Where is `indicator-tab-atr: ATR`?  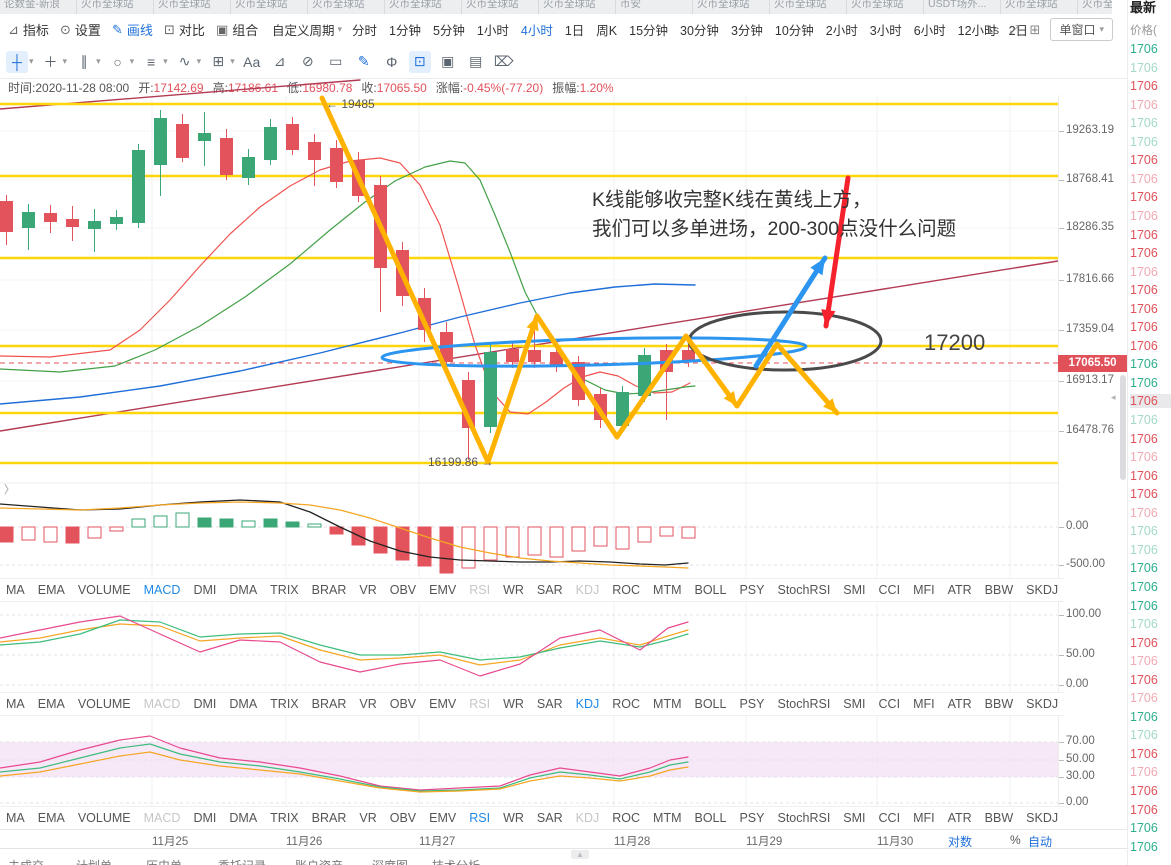
indicator-tab-atr: ATR is located at coordinates (959, 818).